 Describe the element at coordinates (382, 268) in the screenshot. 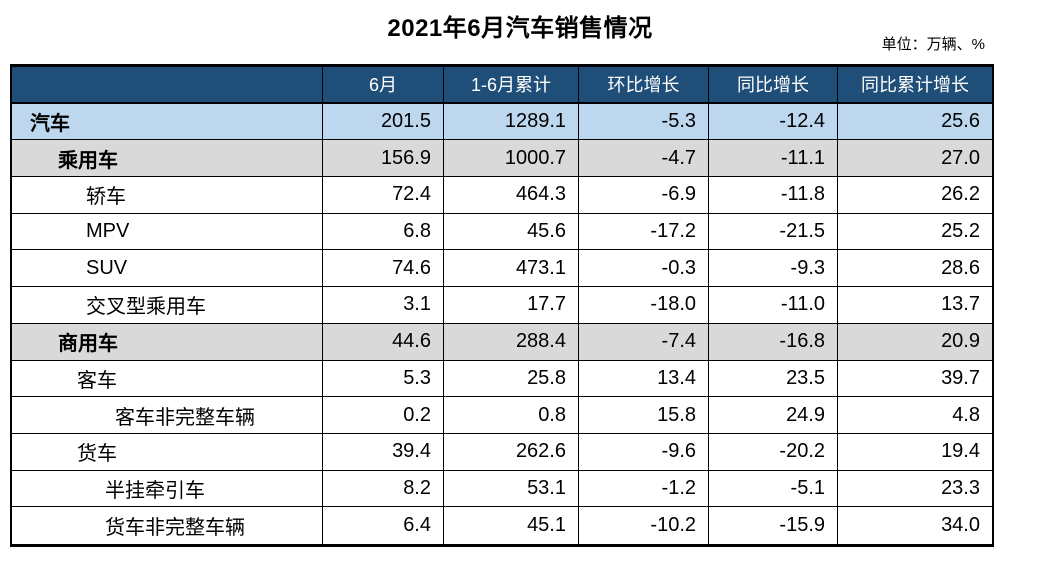

I see `value-cell: 74.6` at that location.